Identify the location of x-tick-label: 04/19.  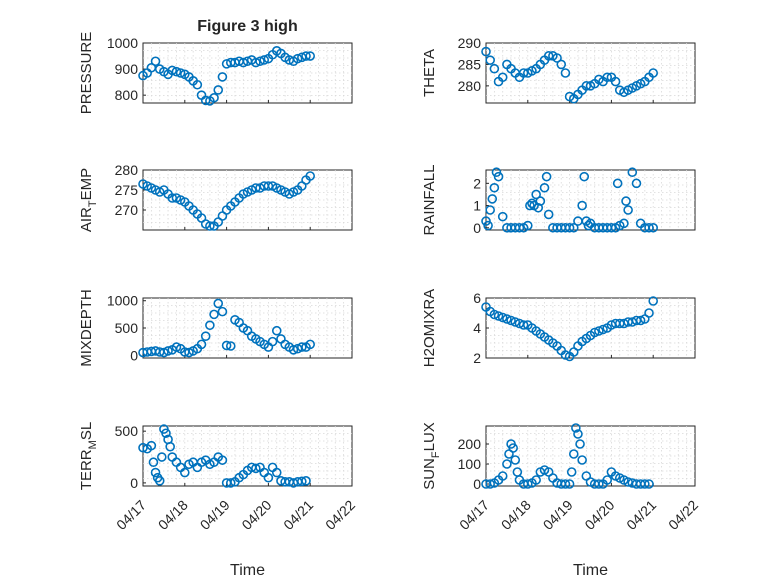
(215, 515).